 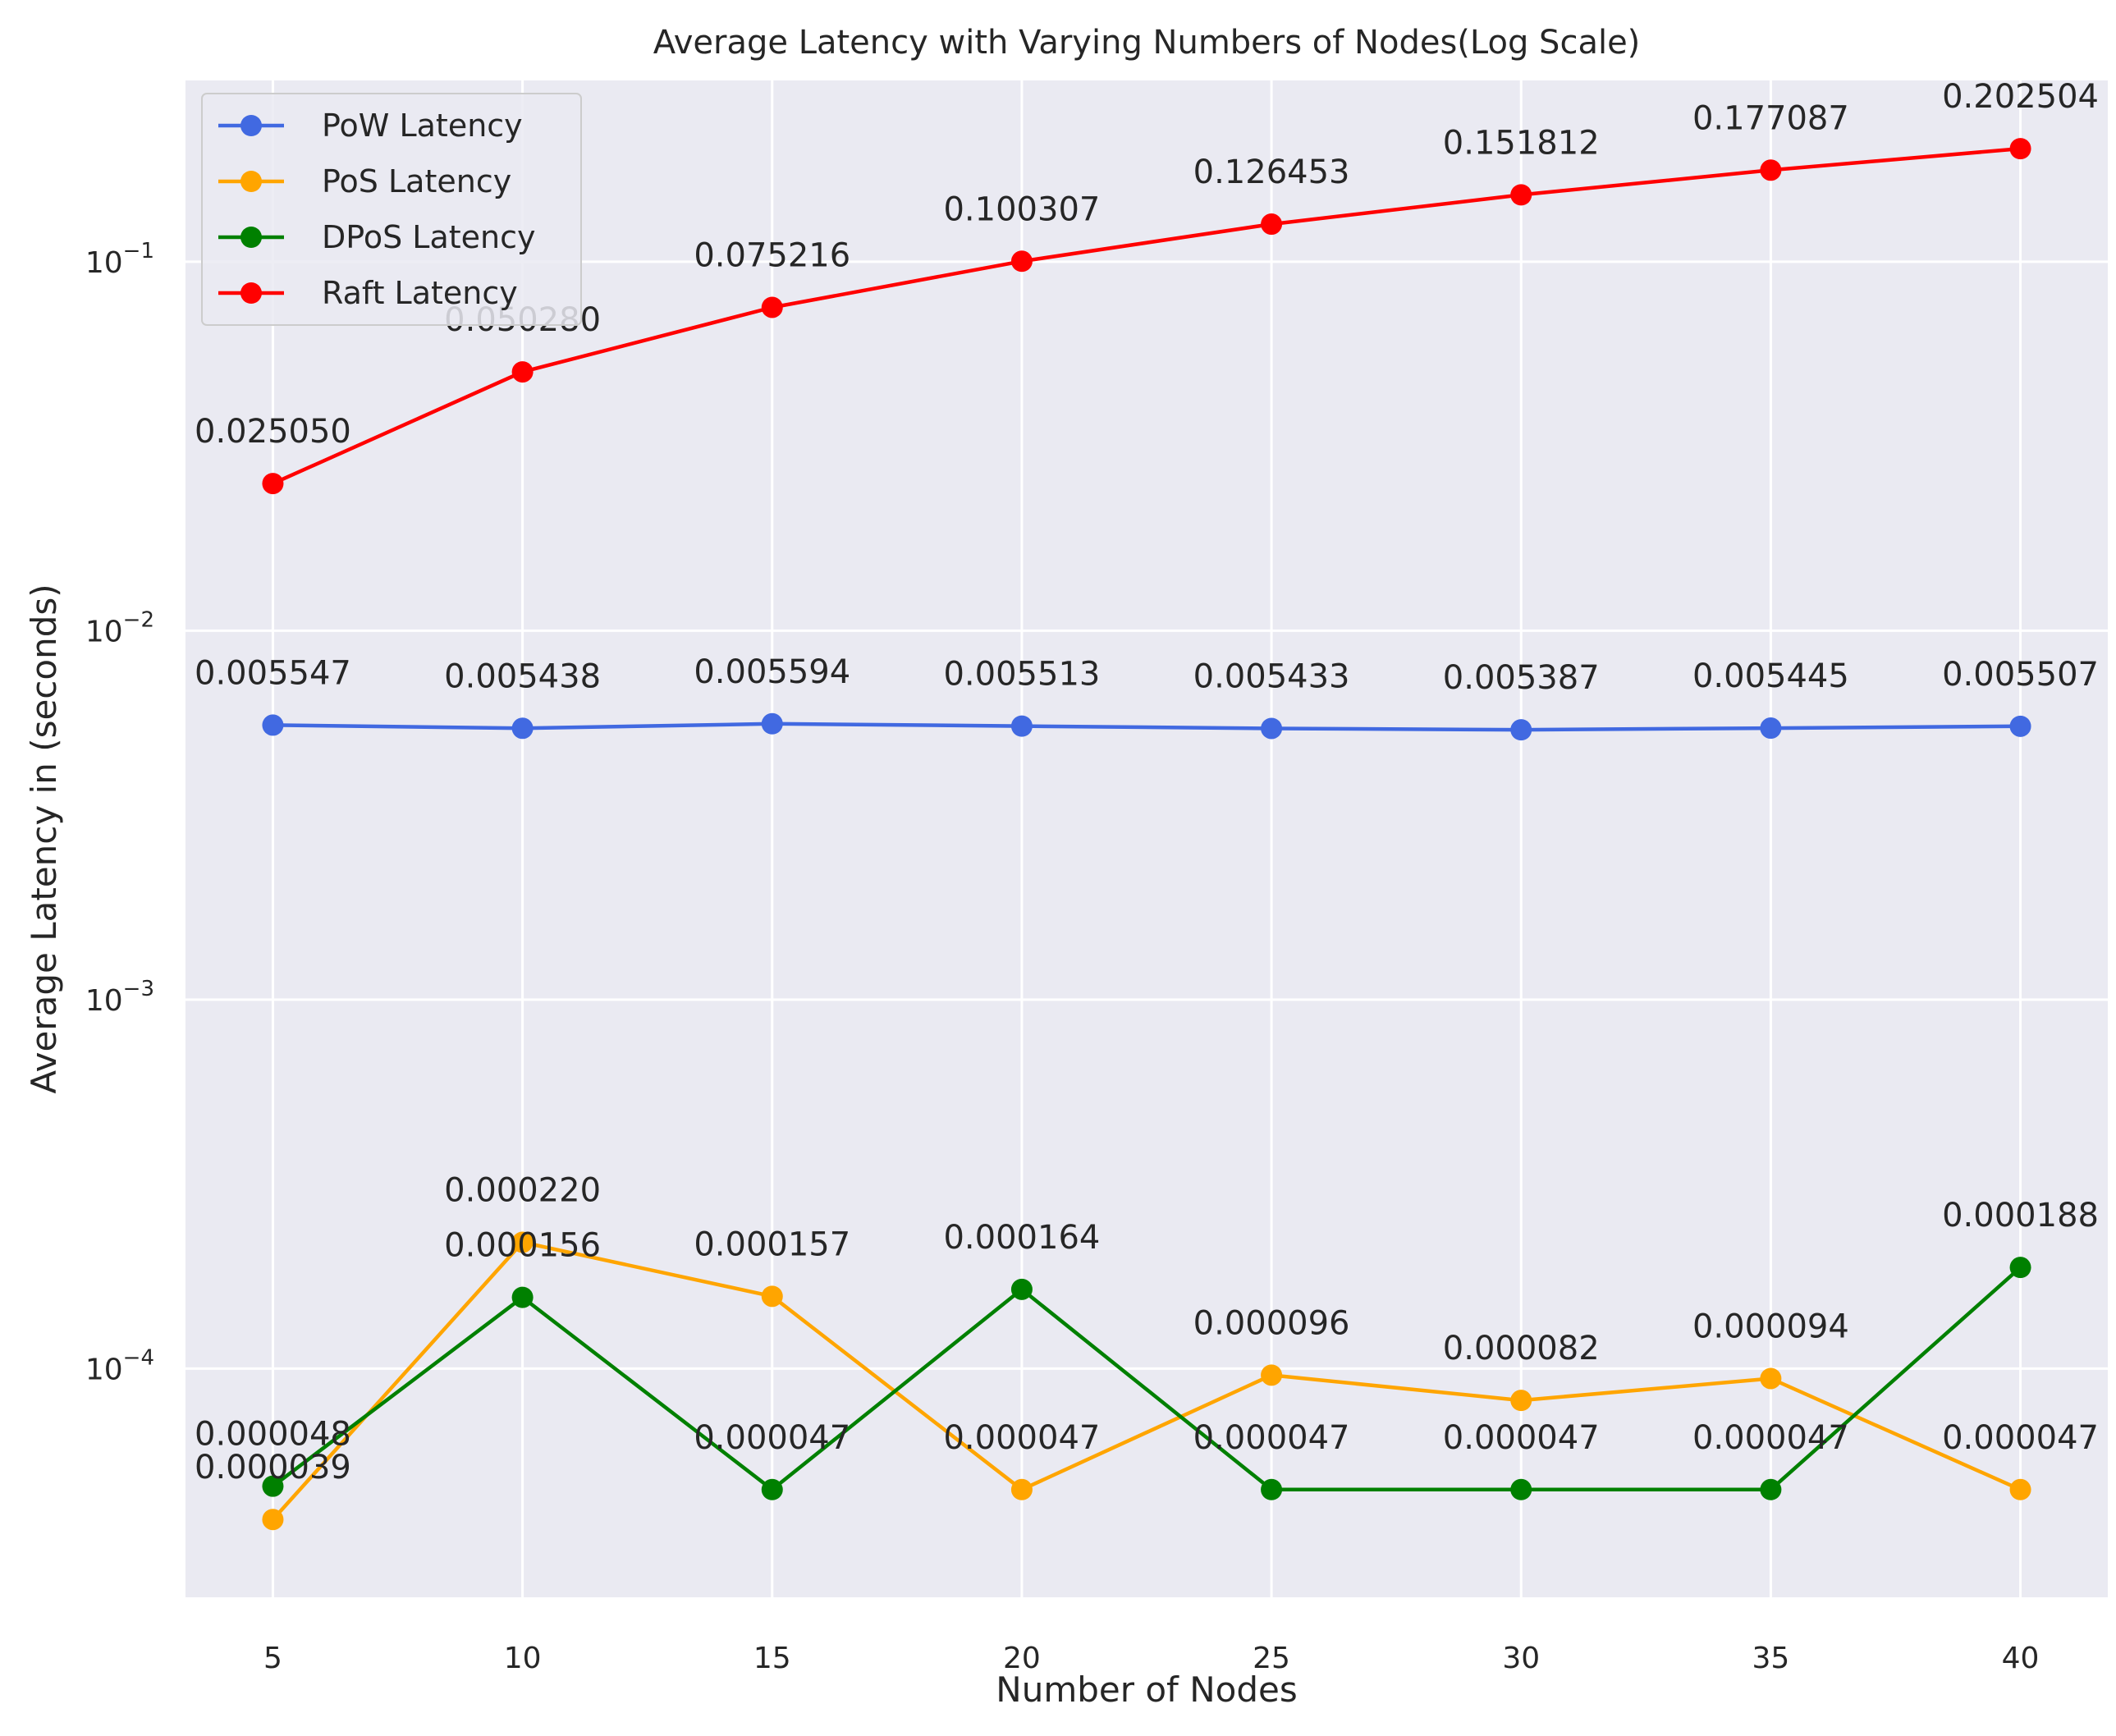 I want to click on y-tick-label: 10⁻³, so click(x=119, y=997).